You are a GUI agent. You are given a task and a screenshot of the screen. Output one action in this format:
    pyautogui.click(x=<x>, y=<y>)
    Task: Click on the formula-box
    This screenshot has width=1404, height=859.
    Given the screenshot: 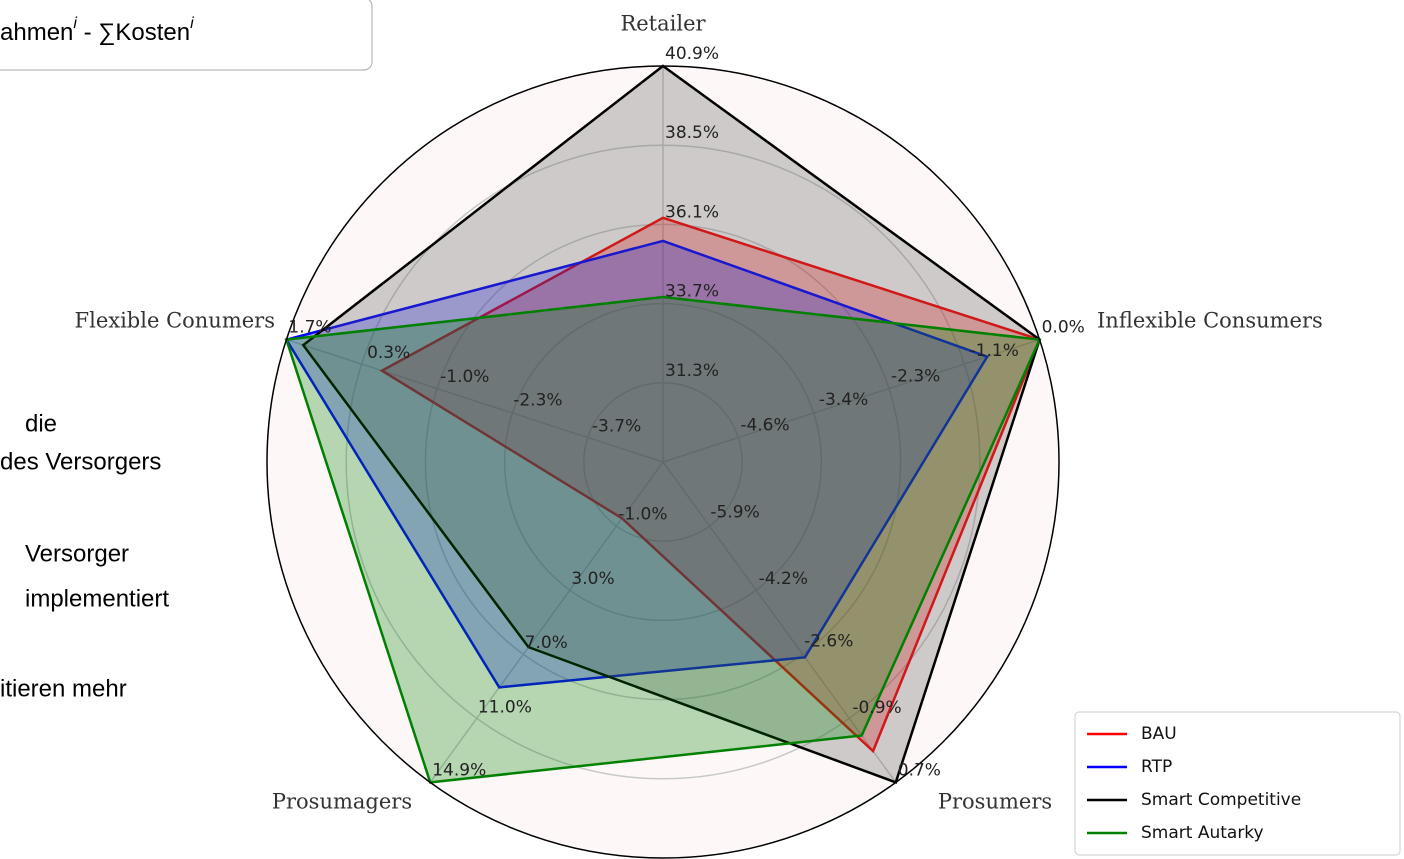 What is the action you would take?
    pyautogui.click(x=186, y=35)
    